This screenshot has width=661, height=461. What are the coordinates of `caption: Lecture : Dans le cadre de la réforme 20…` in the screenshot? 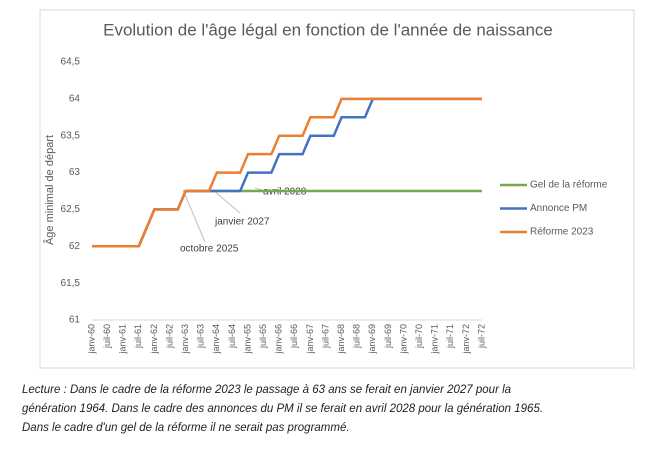 It's located at (282, 409).